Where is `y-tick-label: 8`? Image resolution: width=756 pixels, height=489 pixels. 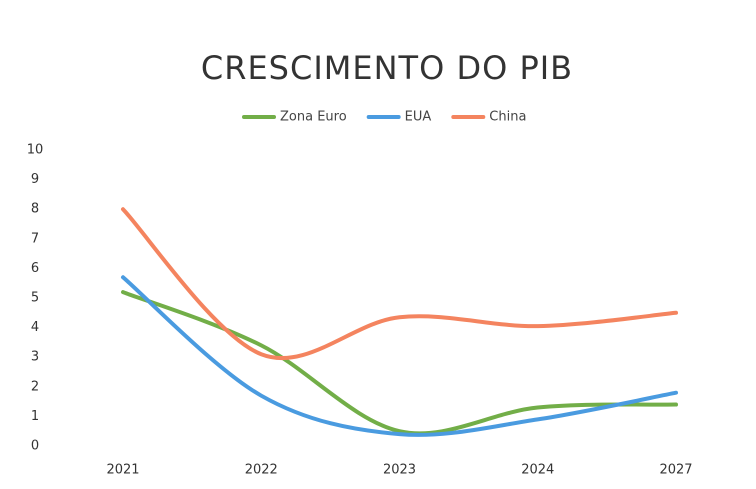
y-tick-label: 8 is located at coordinates (35, 209).